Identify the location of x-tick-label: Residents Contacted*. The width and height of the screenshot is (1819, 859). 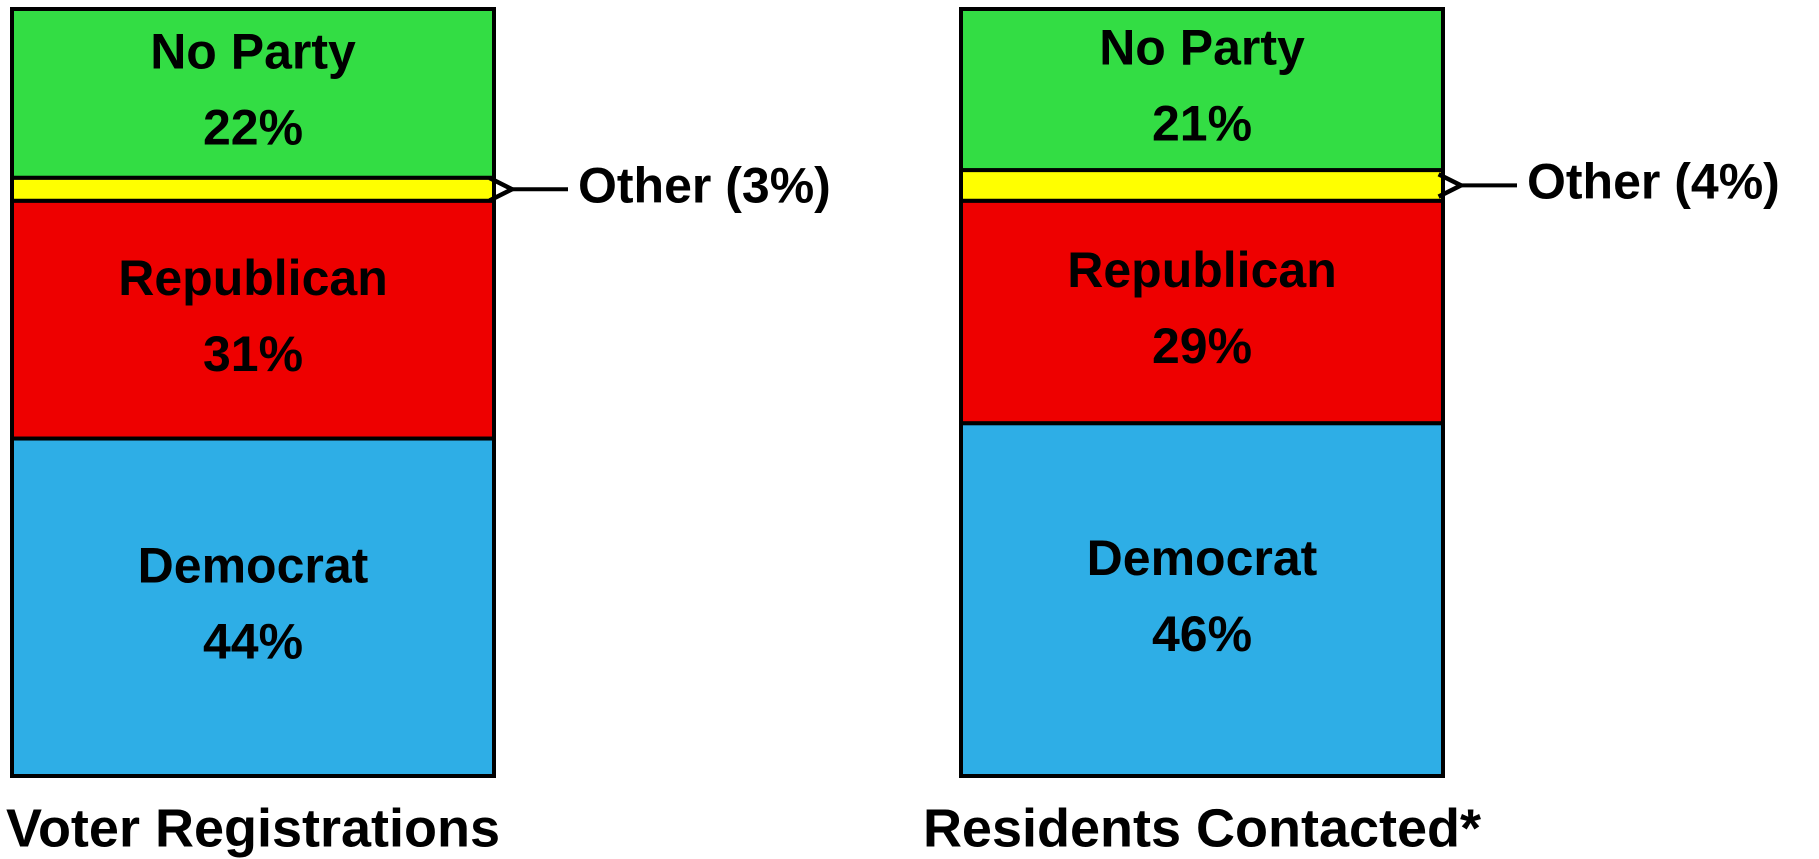
(1202, 828).